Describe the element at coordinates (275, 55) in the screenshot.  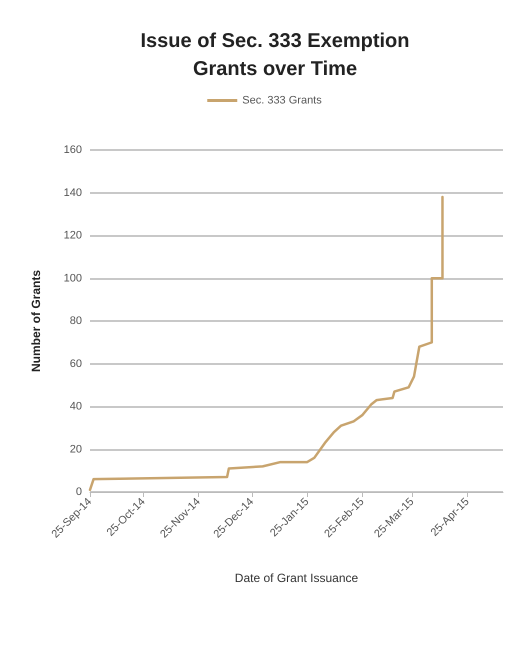
I see `chart-title: Issue of Sec. 333 Exemption Grants over Time` at that location.